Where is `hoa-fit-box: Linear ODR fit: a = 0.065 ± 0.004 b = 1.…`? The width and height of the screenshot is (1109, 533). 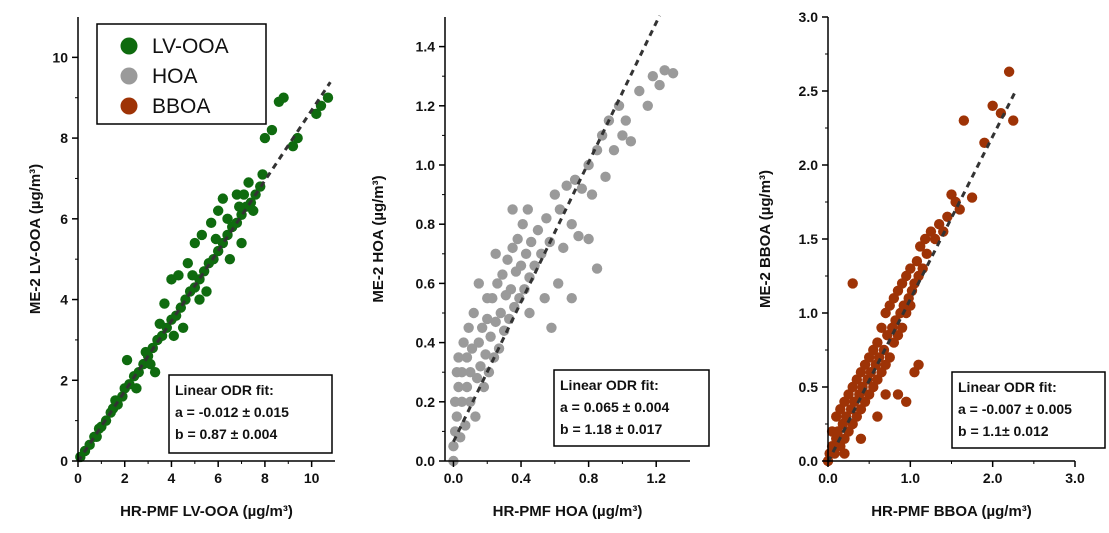
hoa-fit-box: Linear ODR fit: a = 0.065 ± 0.004 b = 1.… is located at coordinates (631, 408).